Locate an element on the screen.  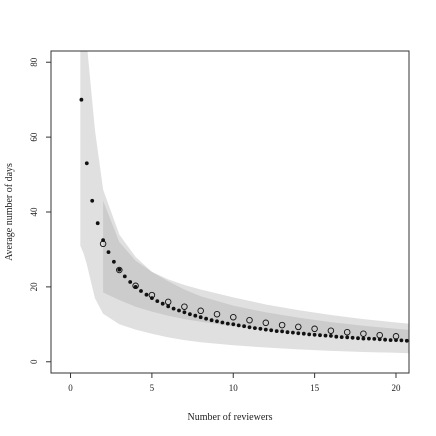
y-tick-label: 80 is located at coordinates (34, 62).